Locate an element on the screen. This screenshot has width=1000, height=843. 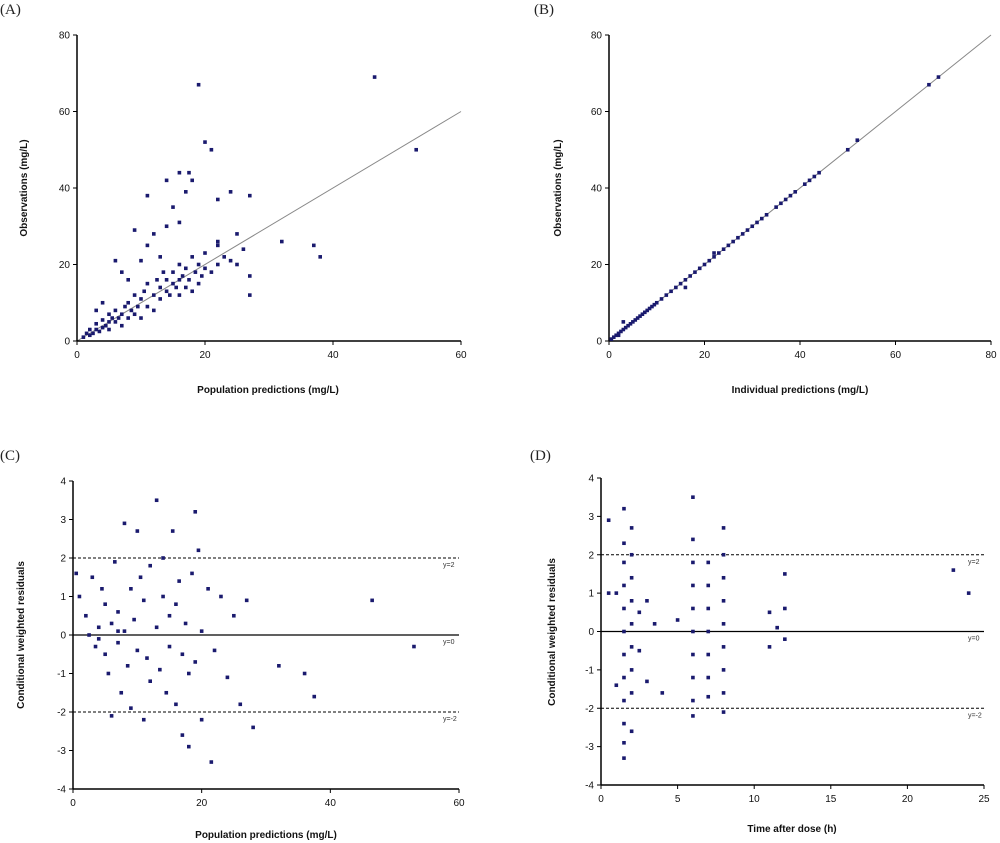
panel-d-reference-label: y=0 is located at coordinates (974, 639).